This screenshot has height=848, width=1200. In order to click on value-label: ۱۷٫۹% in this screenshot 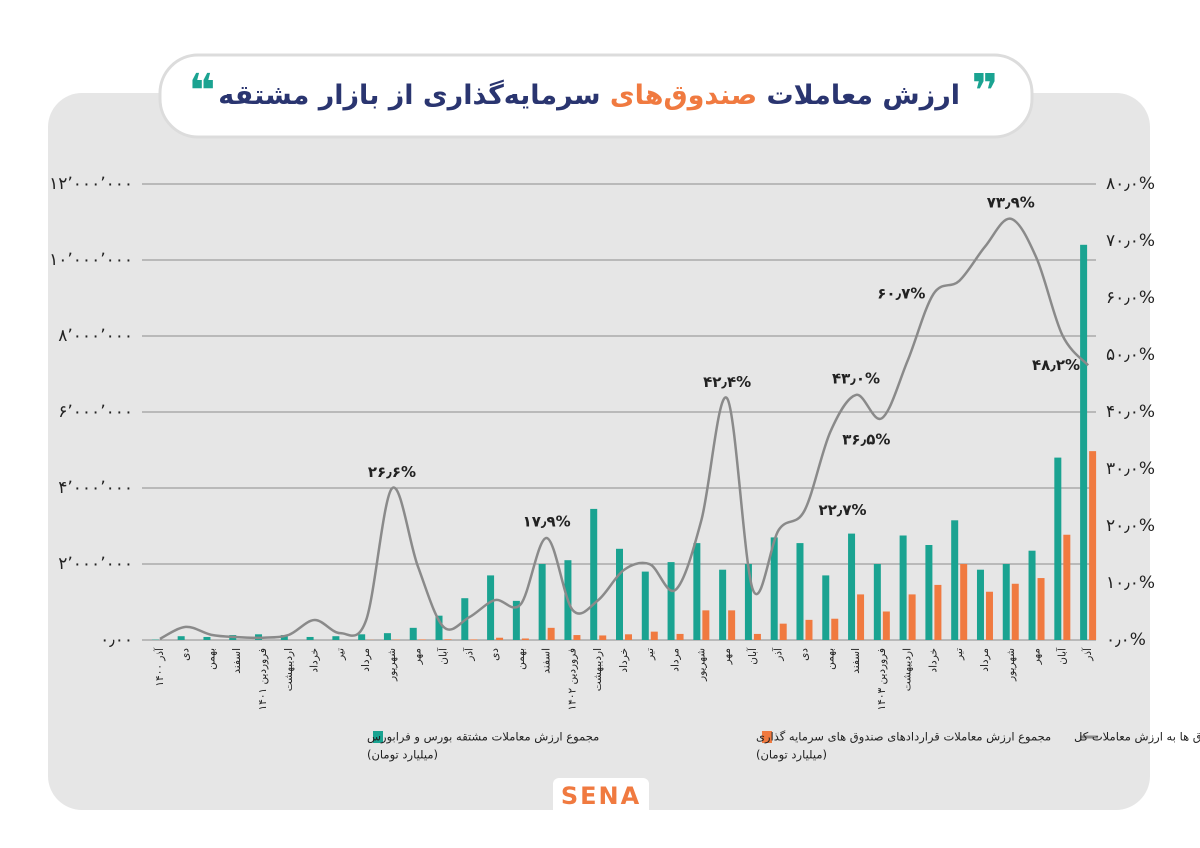, I will do `click(547, 521)`.